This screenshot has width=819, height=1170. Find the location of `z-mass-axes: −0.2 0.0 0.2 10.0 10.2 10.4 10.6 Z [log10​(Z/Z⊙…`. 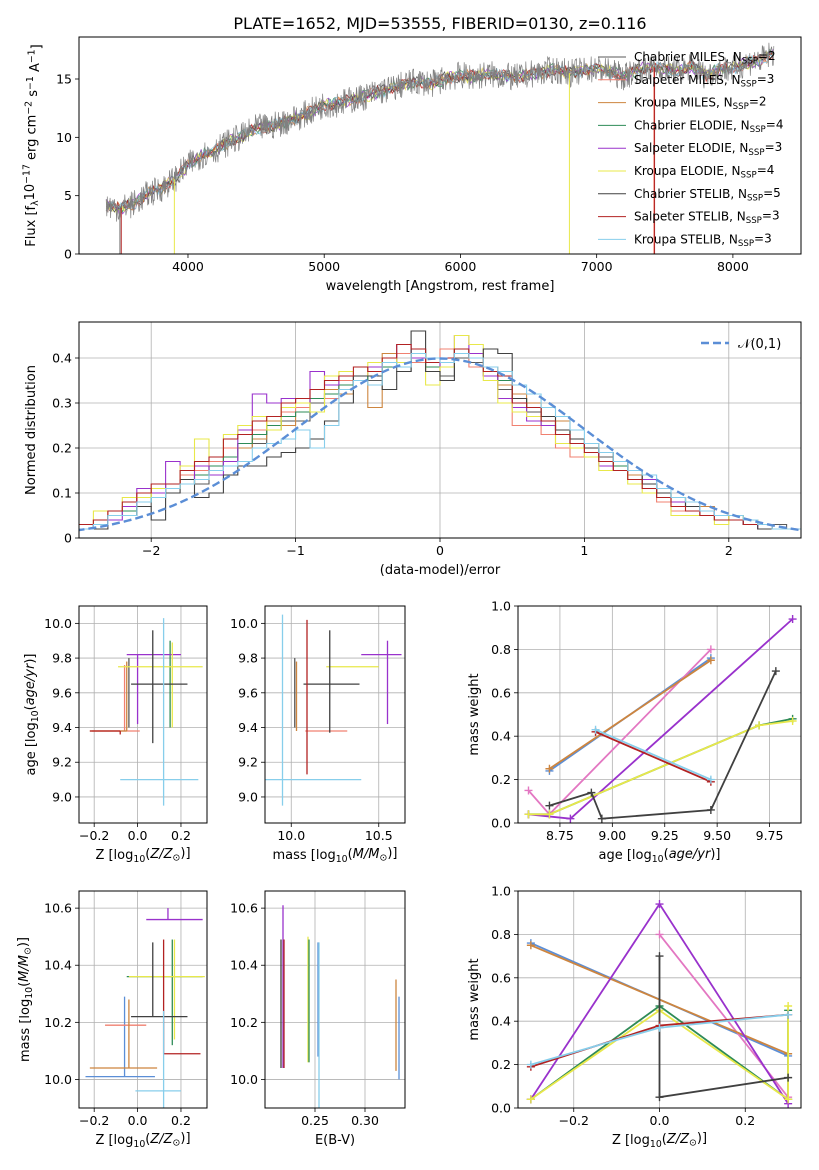

z-mass-axes: −0.2 0.0 0.2 10.0 10.2 10.4 10.6 Z [log10​(Z/Z⊙… is located at coordinates (112, 1020).